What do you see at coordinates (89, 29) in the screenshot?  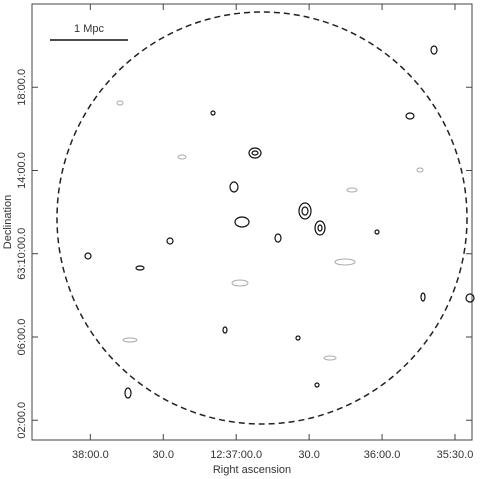 I see `scale-label: 1 Mpc` at bounding box center [89, 29].